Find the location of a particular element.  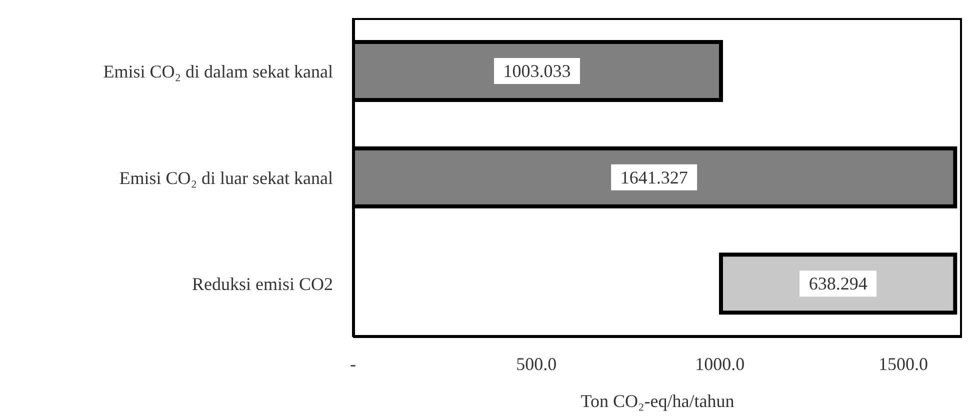

x-tick-label: - is located at coordinates (353, 364).